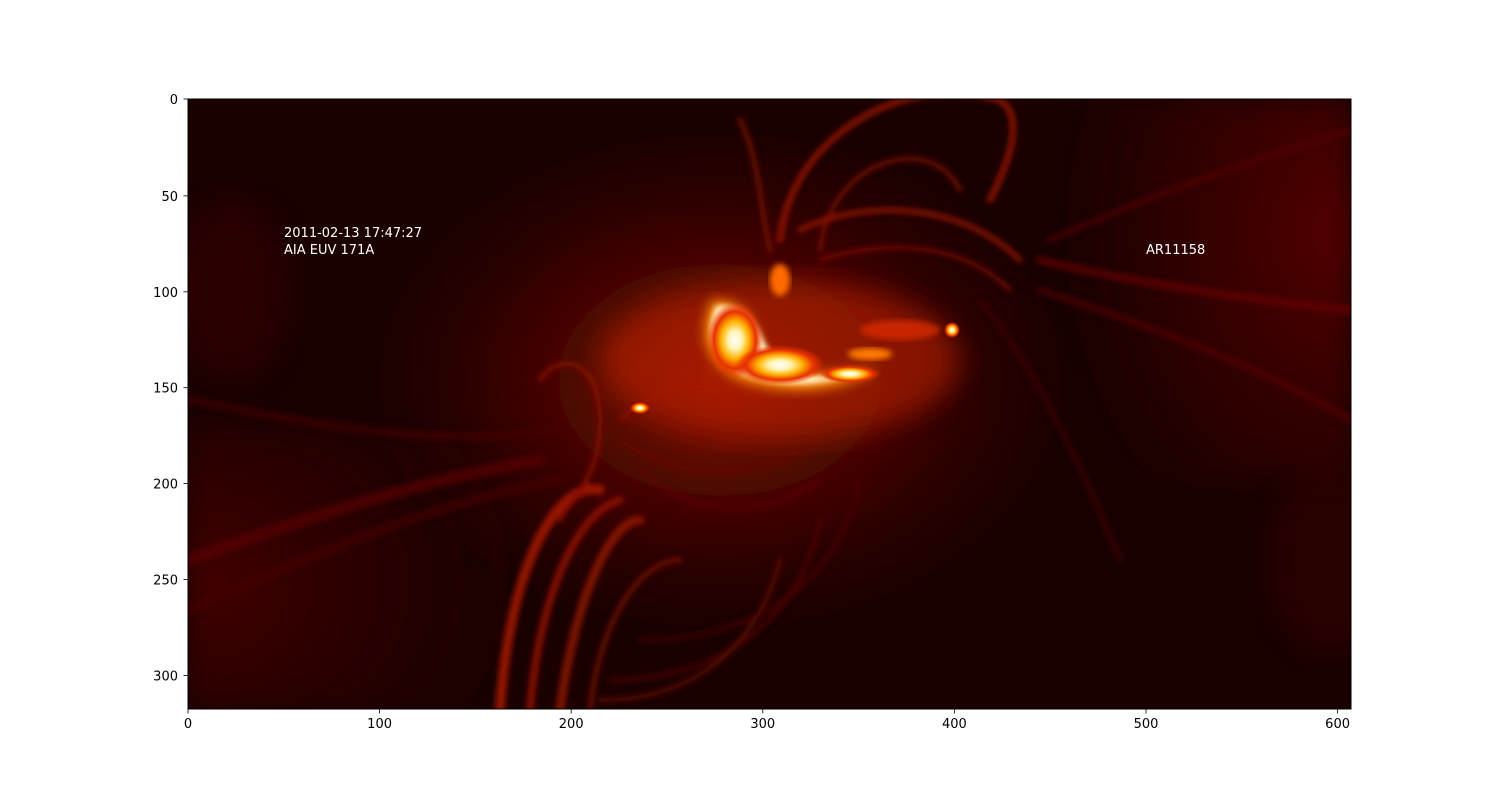 The width and height of the screenshot is (1500, 800). Describe the element at coordinates (188, 724) in the screenshot. I see `x-tick-label: 0` at that location.